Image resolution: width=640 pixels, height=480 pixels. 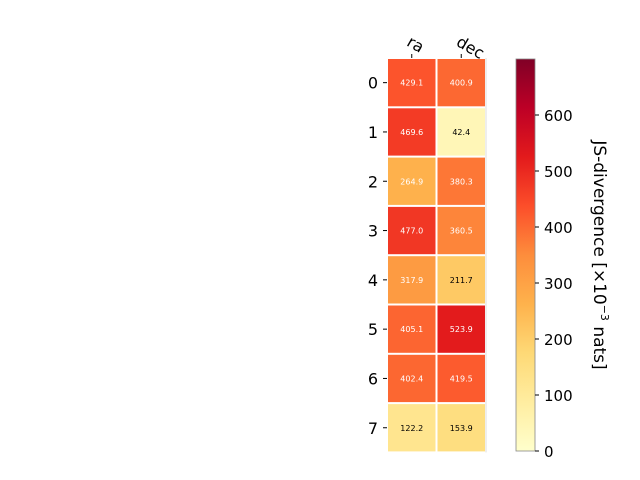 I want to click on colorbar-tick-label: 0, so click(x=549, y=452).